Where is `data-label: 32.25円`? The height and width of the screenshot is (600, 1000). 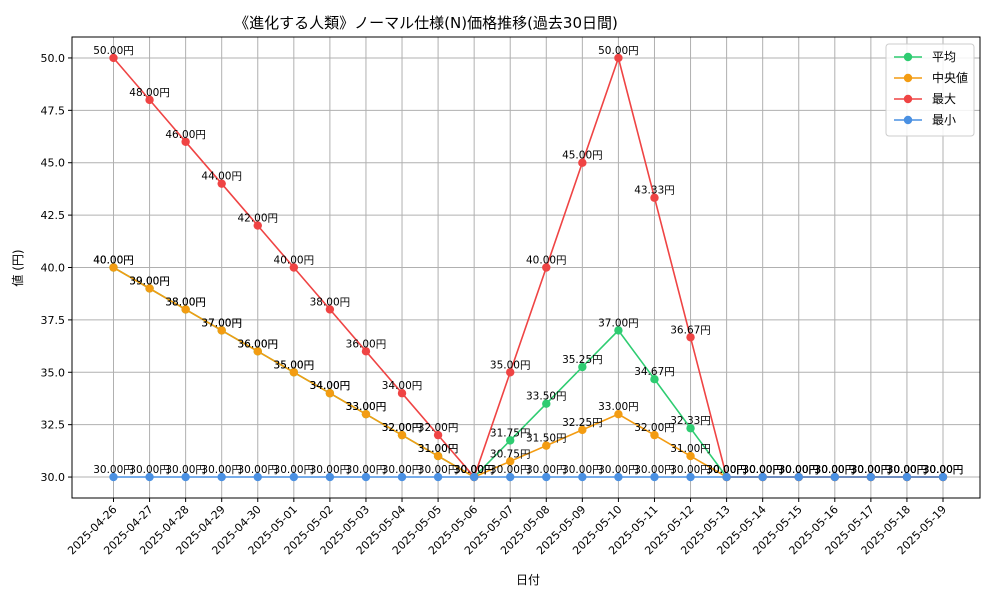
data-label: 32.25円 is located at coordinates (582, 423).